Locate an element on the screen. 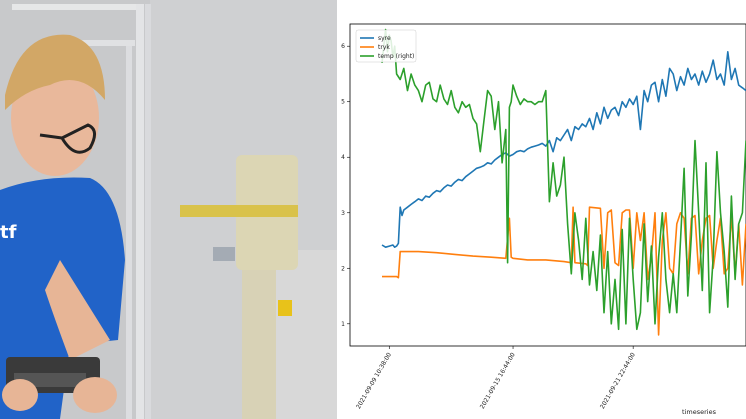 This screenshot has height=419, width=746. y-tick-label: 5 is located at coordinates (343, 102).